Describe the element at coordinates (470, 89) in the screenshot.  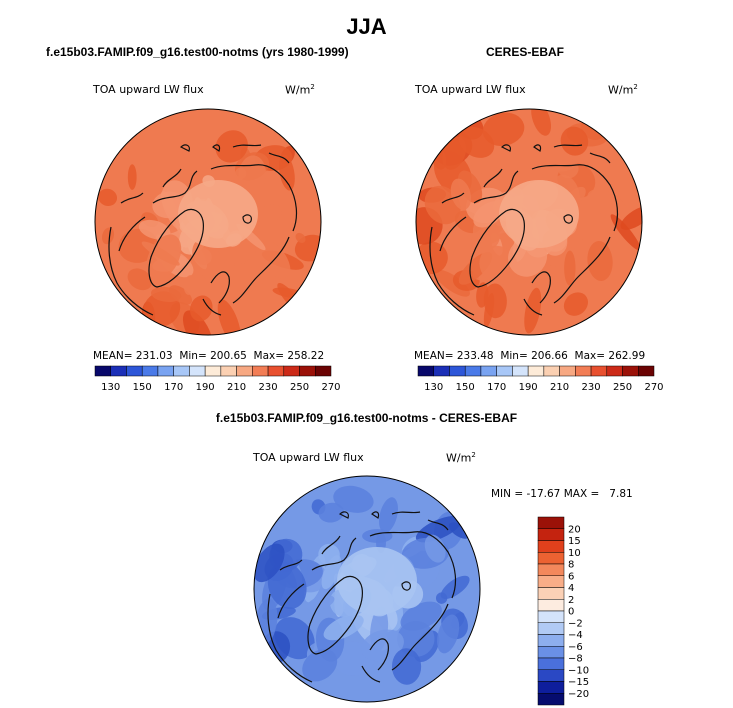
I see `panel-2-variable: TOA upward LW flux` at that location.